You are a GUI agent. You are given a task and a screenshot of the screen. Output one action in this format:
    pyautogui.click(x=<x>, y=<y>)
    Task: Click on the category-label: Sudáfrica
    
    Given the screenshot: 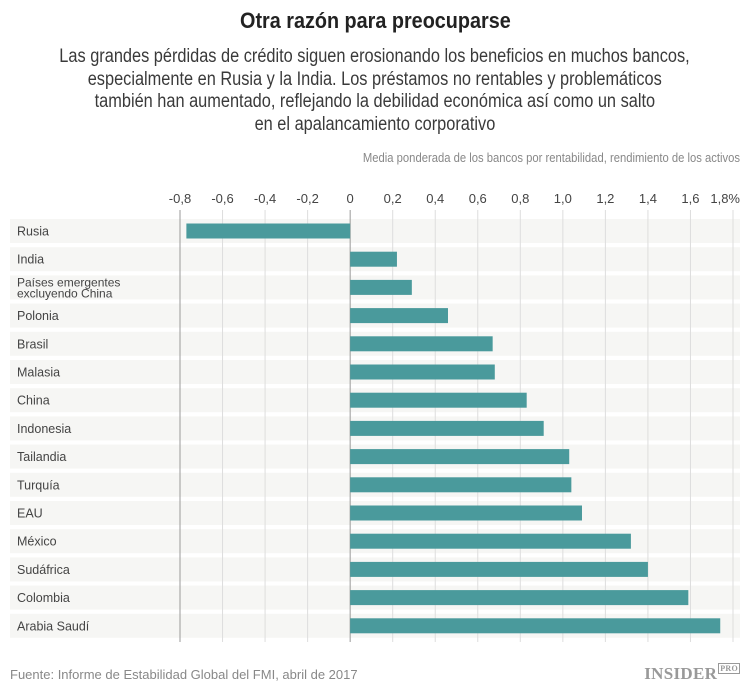 What is the action you would take?
    pyautogui.click(x=43, y=570)
    